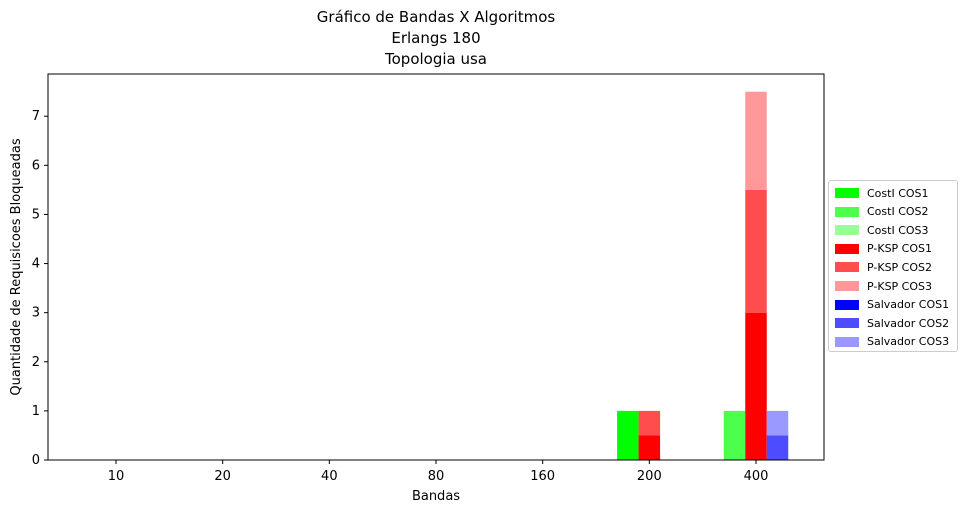 Image resolution: width=967 pixels, height=512 pixels. Describe the element at coordinates (900, 267) in the screenshot. I see `legend-label: P-KSP COS2` at that location.